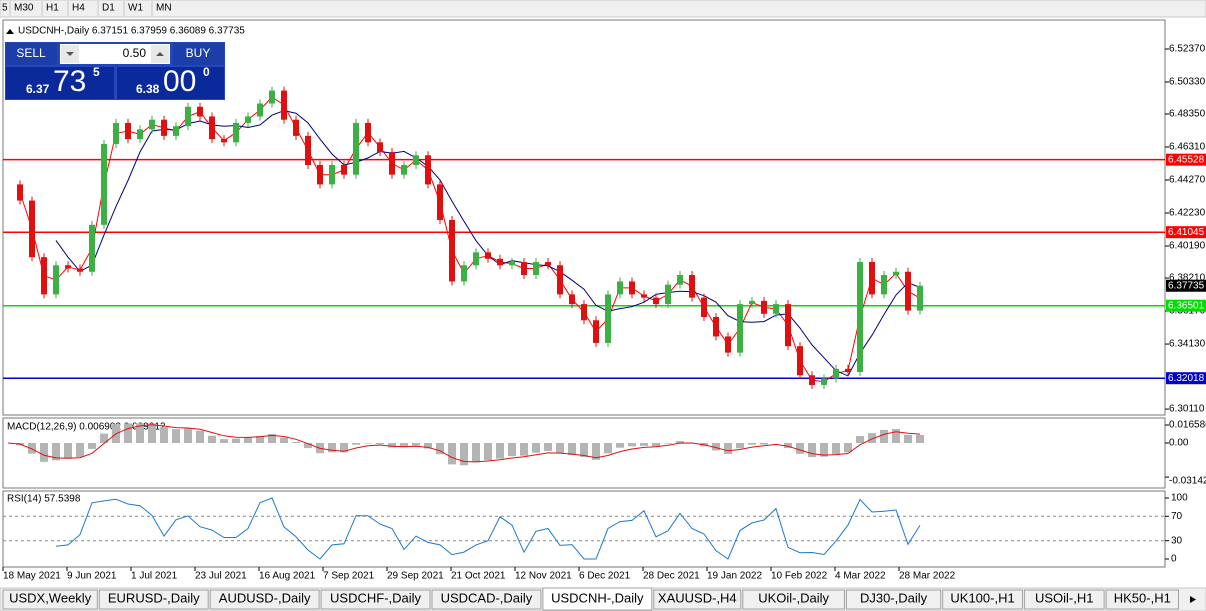 The height and width of the screenshot is (611, 1206). I want to click on timeframe-button: MN, so click(164, 8).